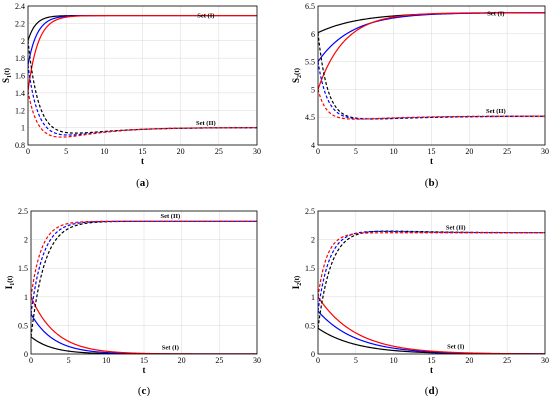 The image size is (550, 401). Describe the element at coordinates (310, 117) in the screenshot. I see `y-tick-label: 4.5` at that location.